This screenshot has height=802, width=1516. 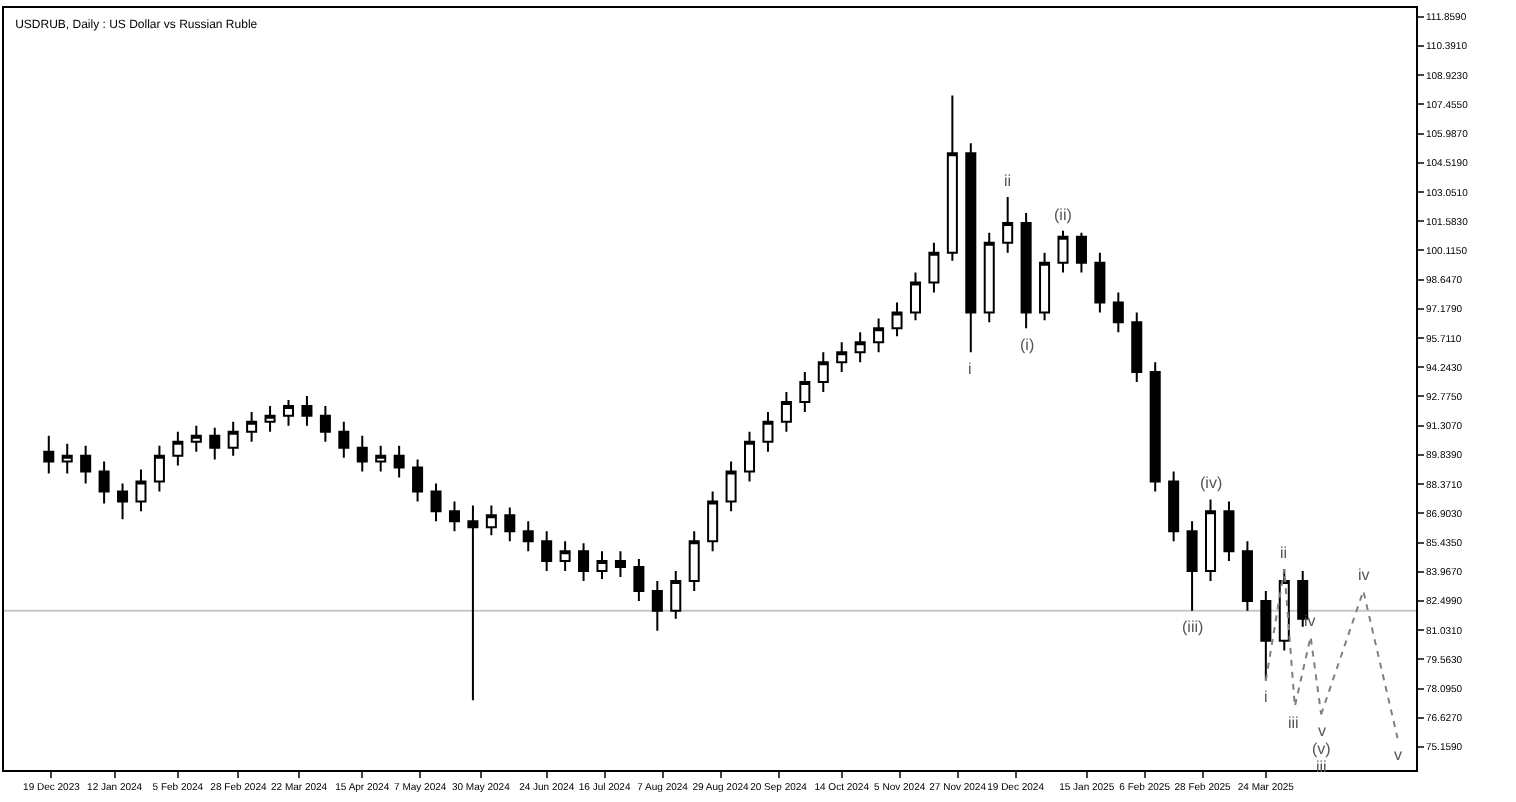 I want to click on annotation: (iii), so click(x=1193, y=627).